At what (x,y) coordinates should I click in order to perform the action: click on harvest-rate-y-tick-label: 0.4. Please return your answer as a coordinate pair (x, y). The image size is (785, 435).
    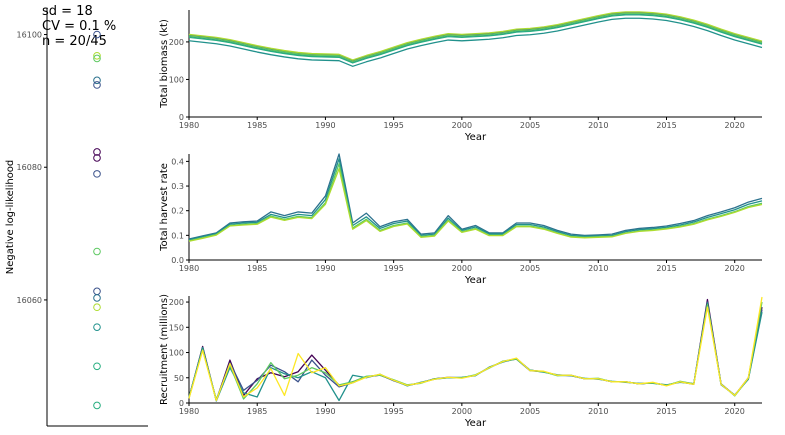
    Looking at the image, I should click on (177, 161).